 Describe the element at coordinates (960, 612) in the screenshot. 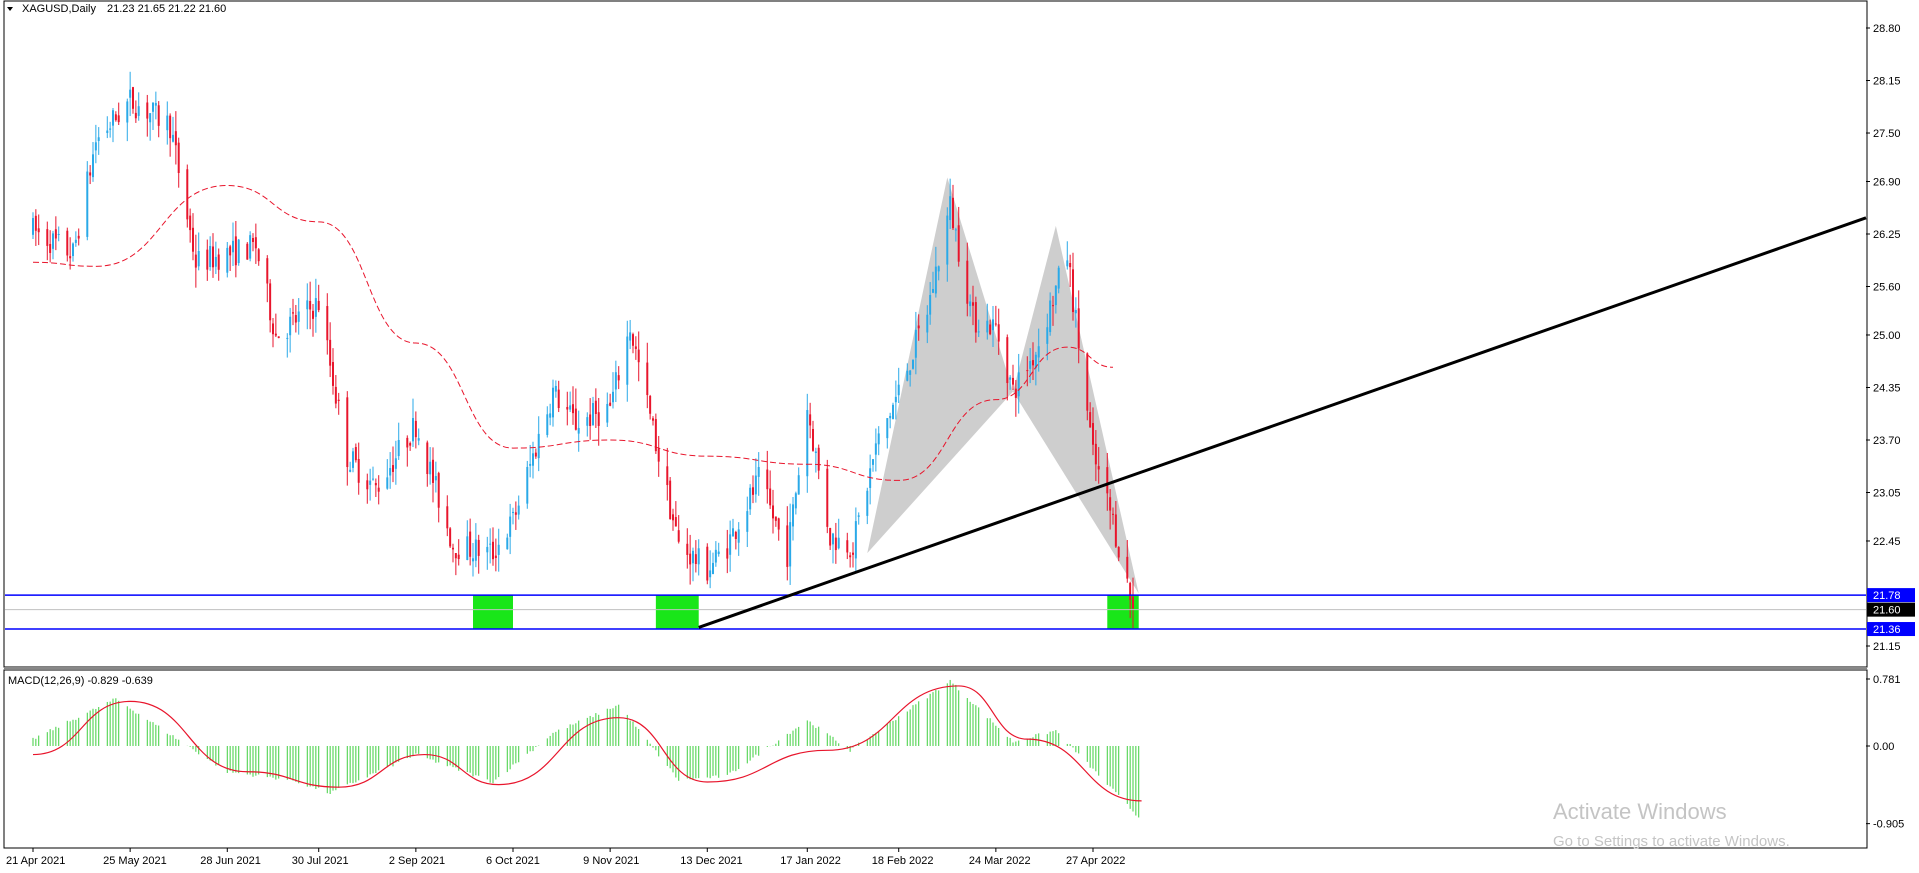

I see `horizontal-levels: 21.78 21.36 21.60` at that location.